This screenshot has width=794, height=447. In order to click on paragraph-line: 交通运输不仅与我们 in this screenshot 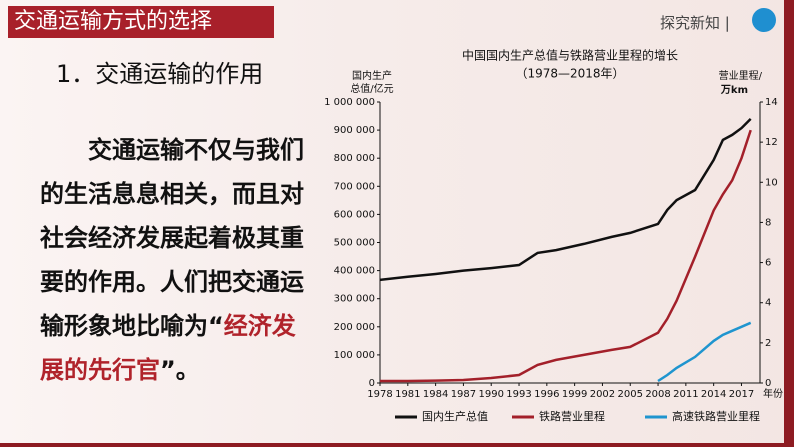, I will do `click(172, 150)`.